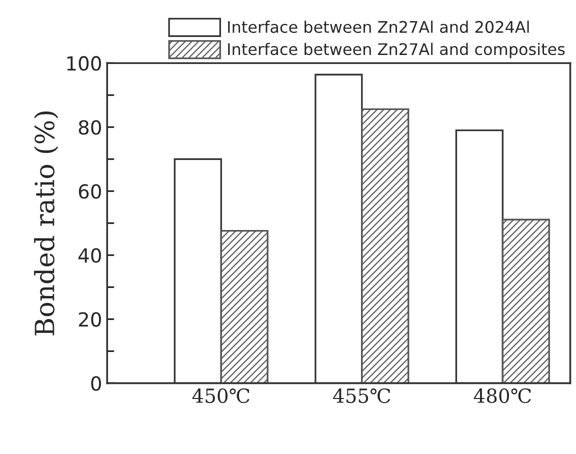 This screenshot has width=576, height=454. What do you see at coordinates (502, 396) in the screenshot?
I see `x-tick-label: 480℃` at bounding box center [502, 396].